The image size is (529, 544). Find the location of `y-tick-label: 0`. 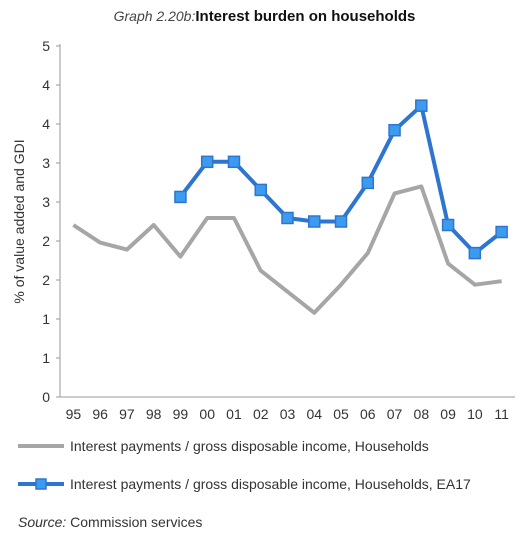

y-tick-label: 0 is located at coordinates (46, 397).